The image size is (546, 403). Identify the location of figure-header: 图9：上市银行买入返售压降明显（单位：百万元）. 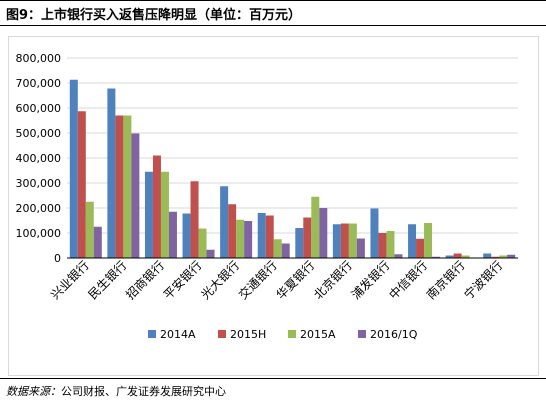
(273, 13).